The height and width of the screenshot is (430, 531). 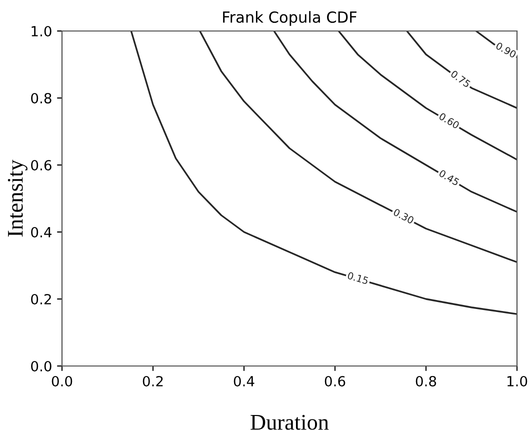 I want to click on text: 0.45, so click(x=449, y=177).